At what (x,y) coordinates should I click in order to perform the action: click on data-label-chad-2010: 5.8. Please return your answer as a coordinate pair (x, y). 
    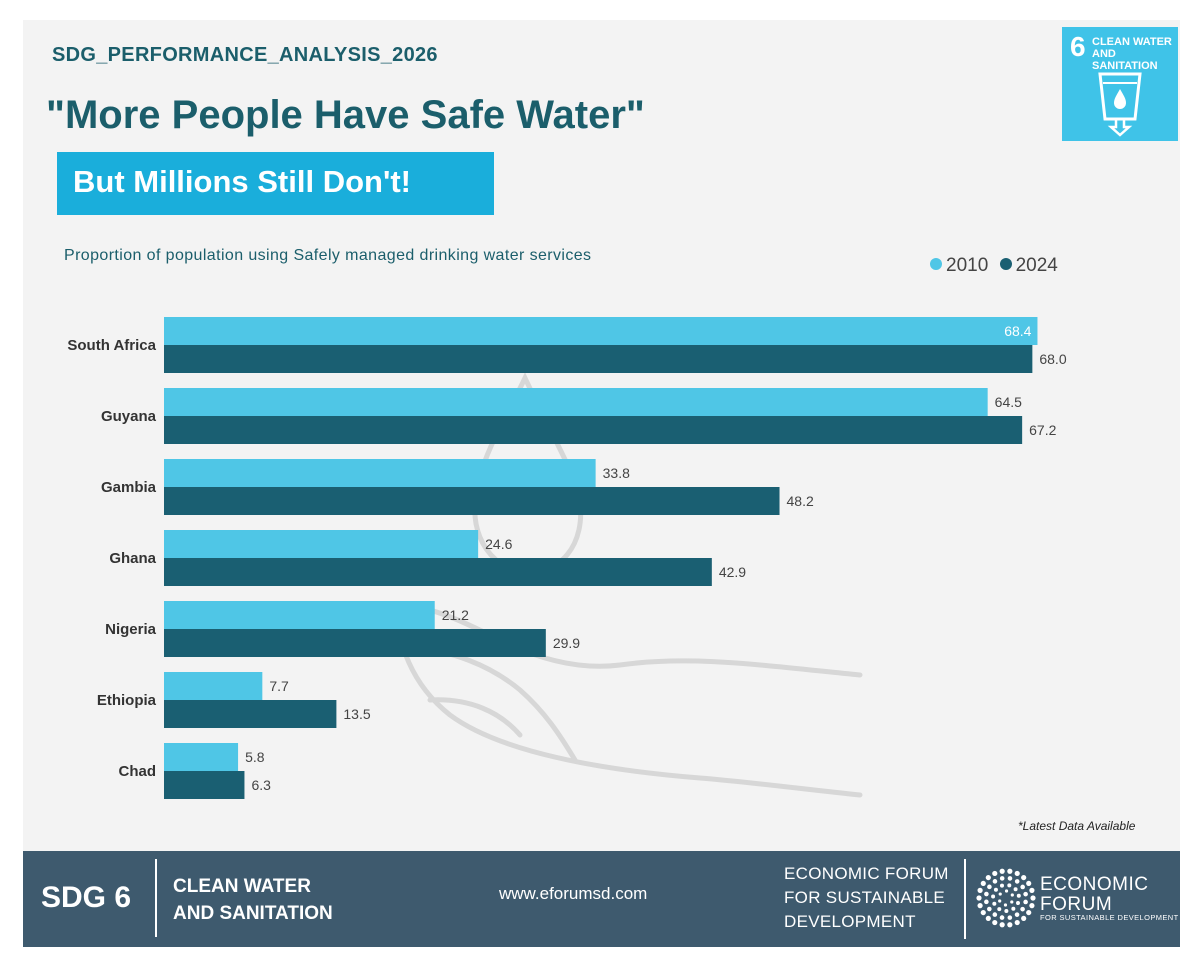
    Looking at the image, I should click on (255, 757).